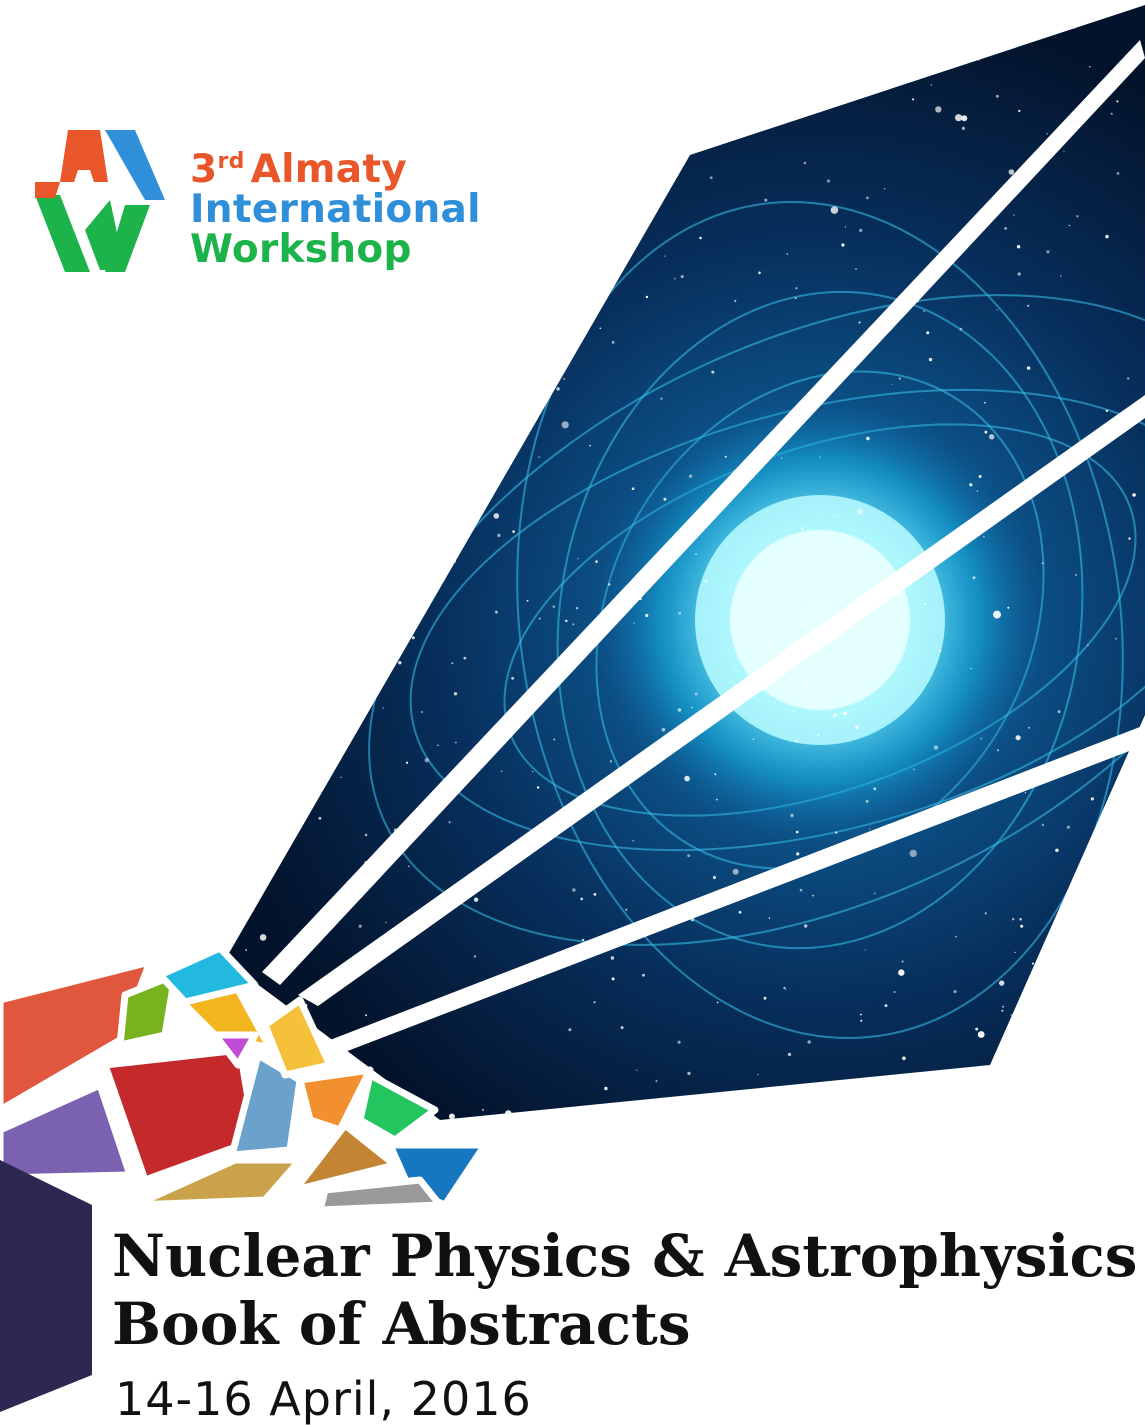 Image resolution: width=1145 pixels, height=1426 pixels. Describe the element at coordinates (329, 169) in the screenshot. I see `logo-line-1-rest: Almaty` at that location.